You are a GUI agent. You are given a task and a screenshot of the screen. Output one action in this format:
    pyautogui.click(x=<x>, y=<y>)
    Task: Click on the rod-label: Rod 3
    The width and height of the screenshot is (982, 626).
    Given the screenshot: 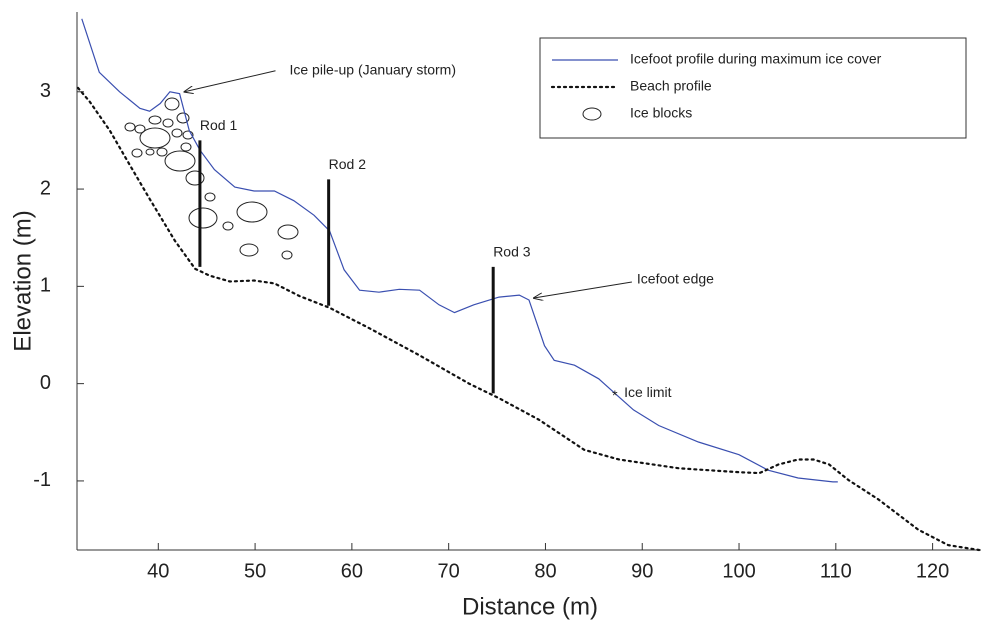 What is the action you would take?
    pyautogui.click(x=512, y=252)
    